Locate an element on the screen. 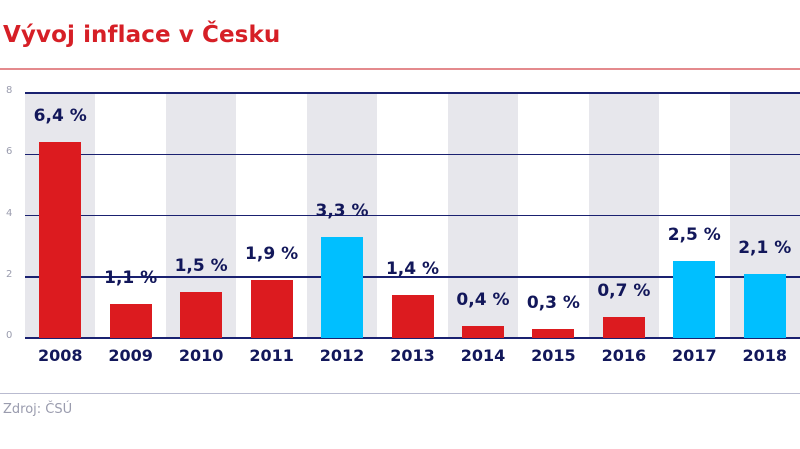 The height and width of the screenshot is (449, 800). value-label: 0,4 % is located at coordinates (483, 299).